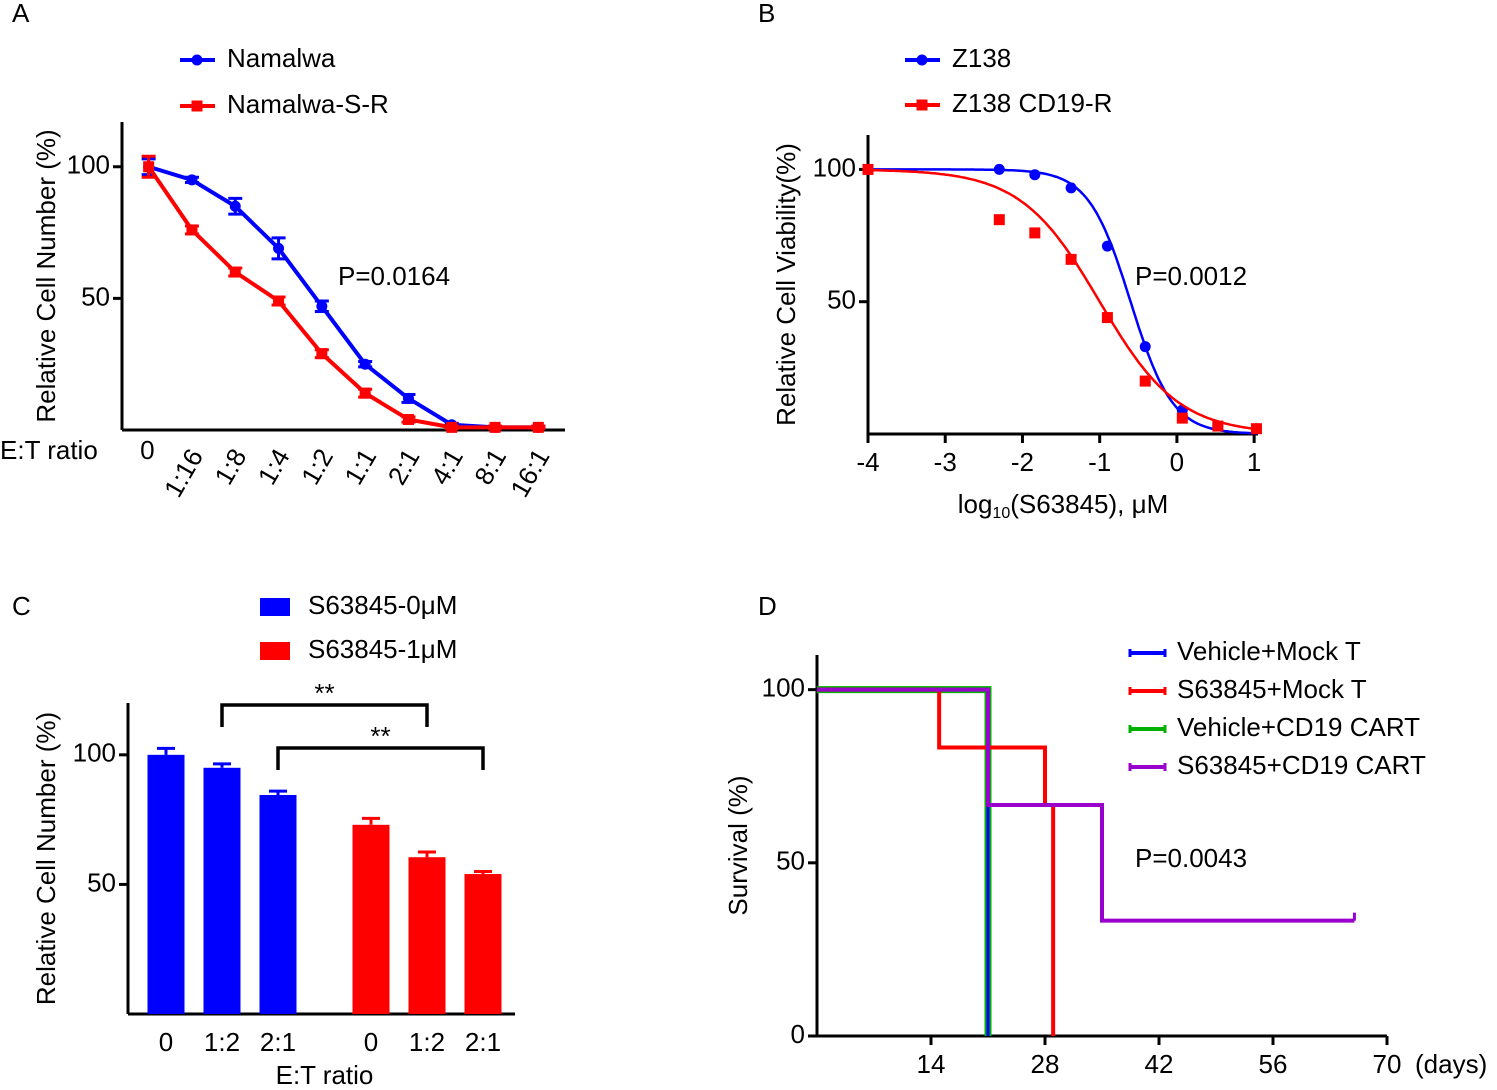 Image resolution: width=1497 pixels, height=1090 pixels. I want to click on x-tick-label: 42, so click(1159, 1064).